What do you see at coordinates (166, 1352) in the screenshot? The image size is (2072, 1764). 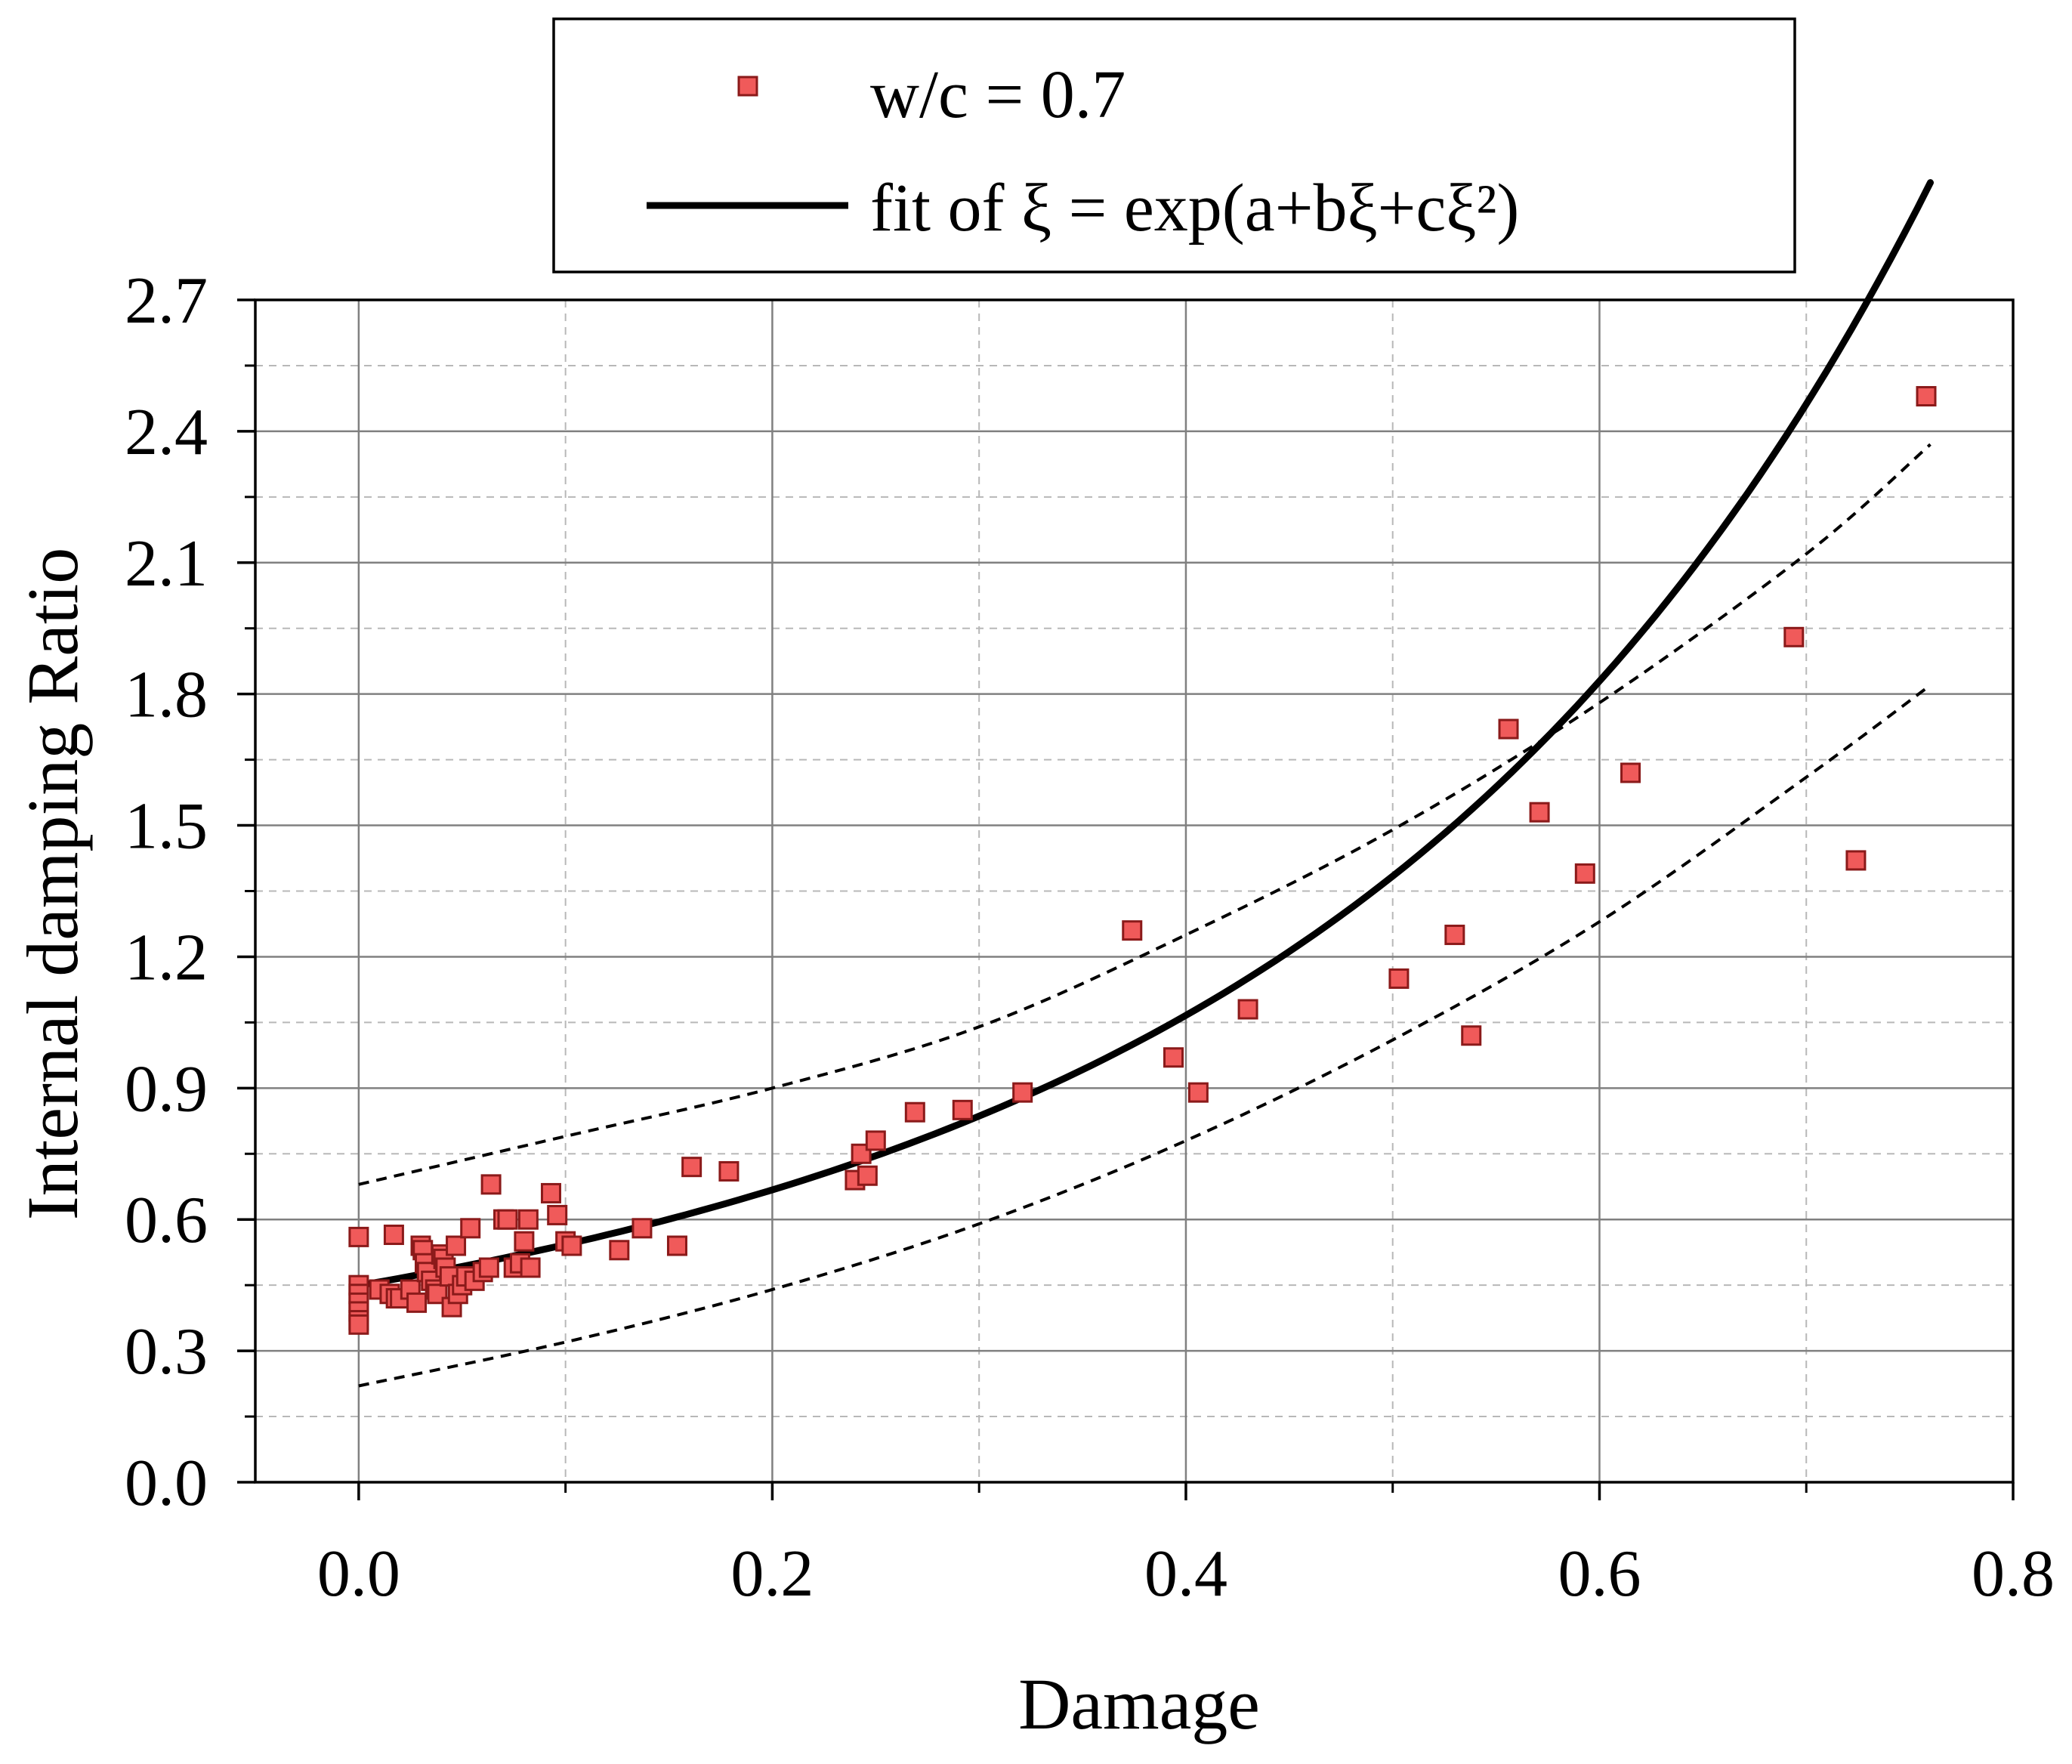 I see `y-tick-label: 0.3` at bounding box center [166, 1352].